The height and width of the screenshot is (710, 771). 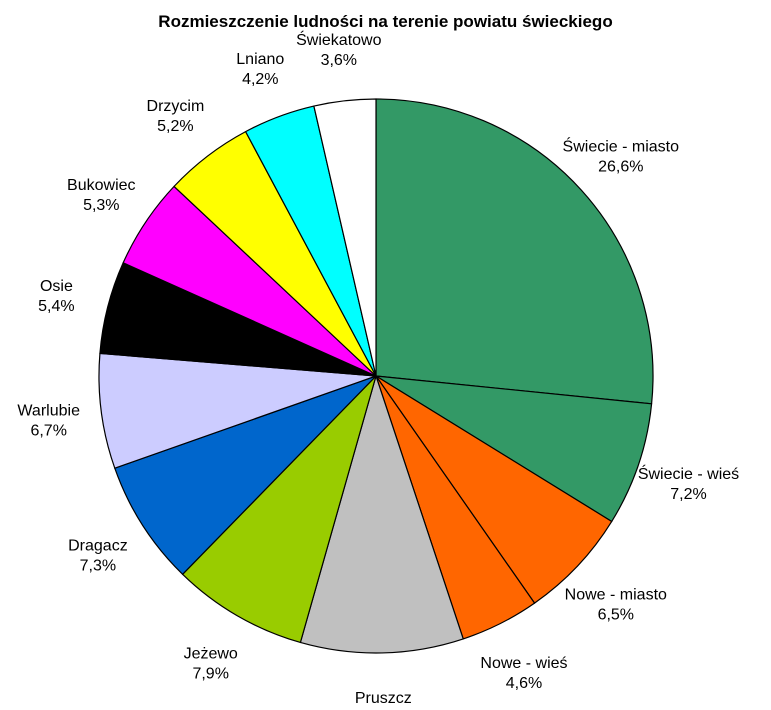 I want to click on slice-value-swiecie-wies: 7,2%, so click(x=688, y=494).